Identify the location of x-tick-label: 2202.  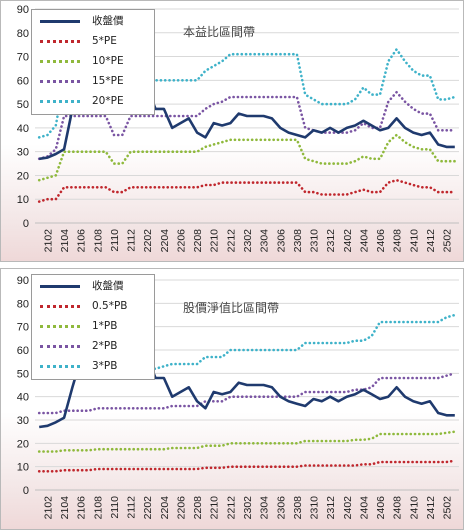
(148, 241).